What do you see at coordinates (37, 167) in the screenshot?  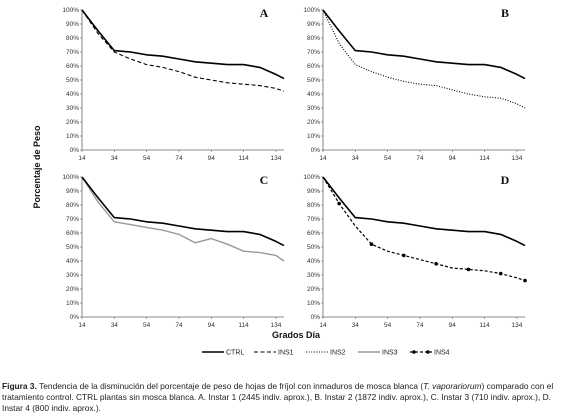 I see `y-axis-title: Porcentaje de Peso` at bounding box center [37, 167].